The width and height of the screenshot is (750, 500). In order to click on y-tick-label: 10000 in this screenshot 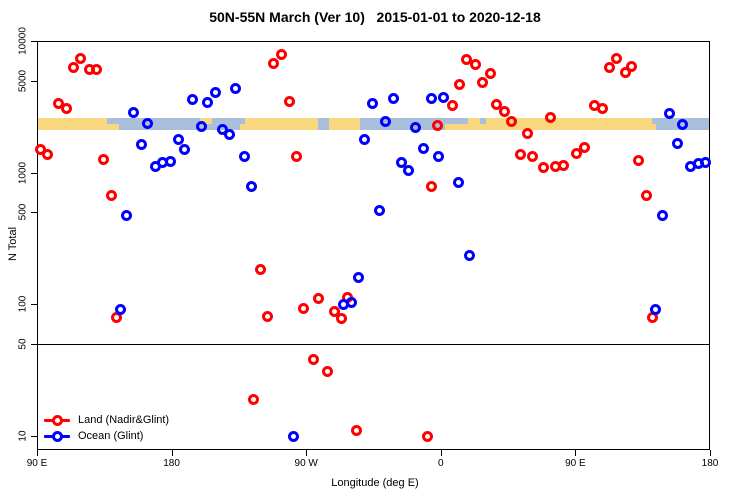, I will do `click(23, 41)`.